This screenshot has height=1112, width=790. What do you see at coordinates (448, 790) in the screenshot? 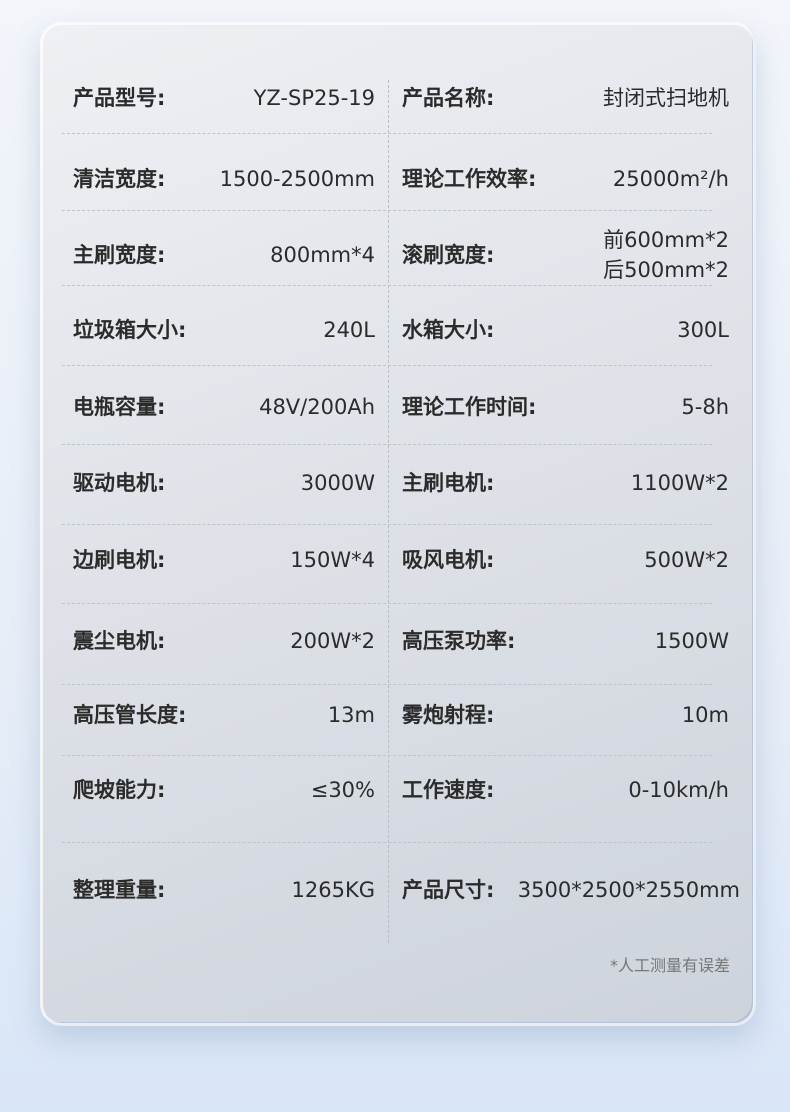
I see `spec-label: 工作速度:` at bounding box center [448, 790].